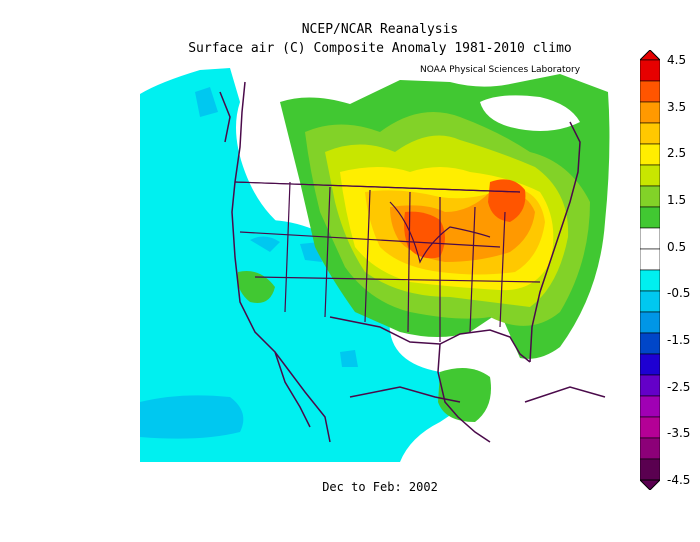 This screenshot has height=542, width=700. I want to click on chart-title: NCEP/NCAR Reanalysis, so click(380, 29).